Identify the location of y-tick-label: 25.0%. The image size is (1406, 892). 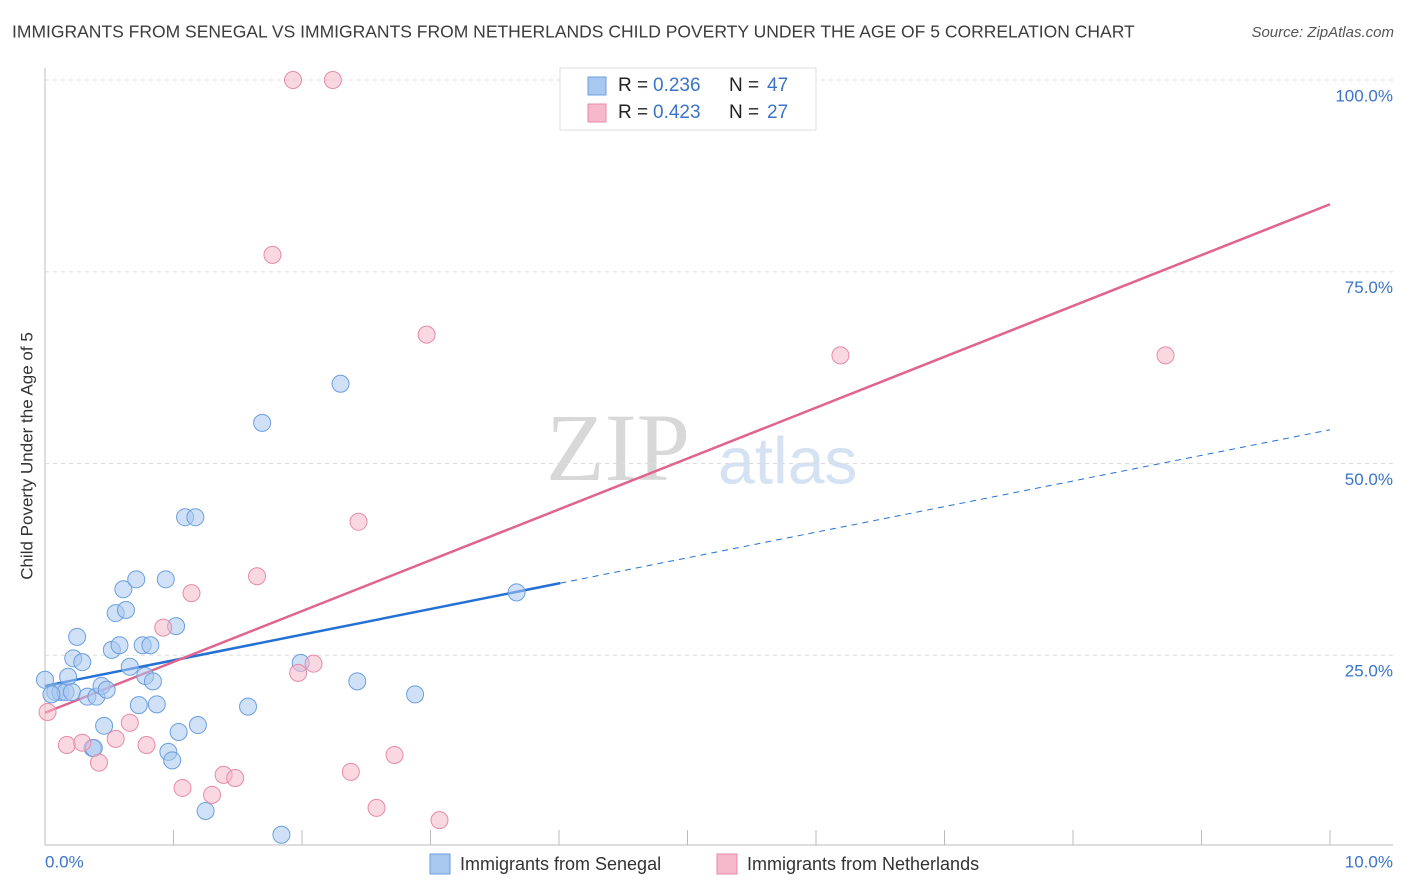
(1369, 671).